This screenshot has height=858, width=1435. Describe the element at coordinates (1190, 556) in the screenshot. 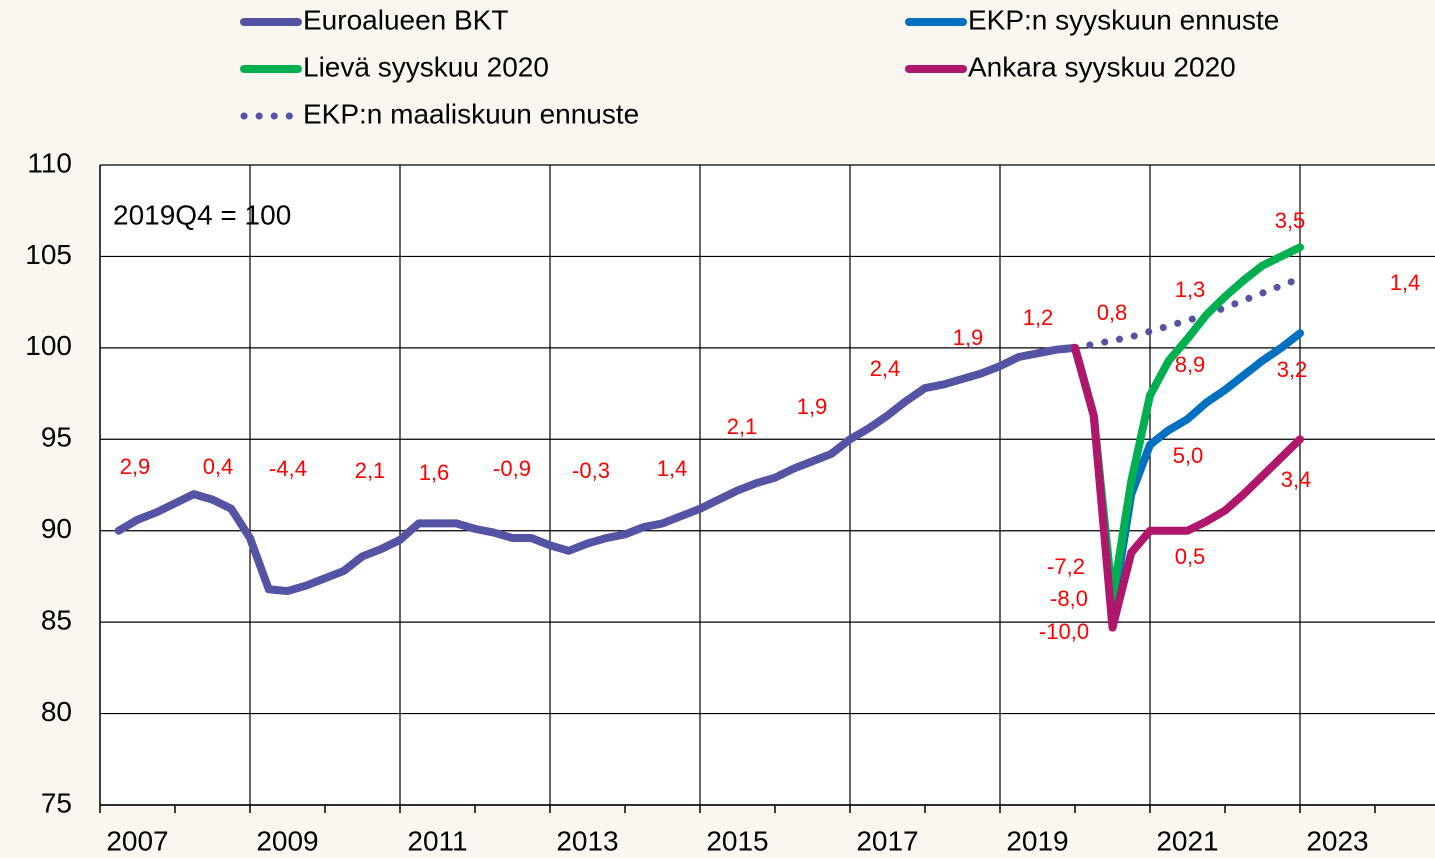

I see `annotation: 0,5` at that location.